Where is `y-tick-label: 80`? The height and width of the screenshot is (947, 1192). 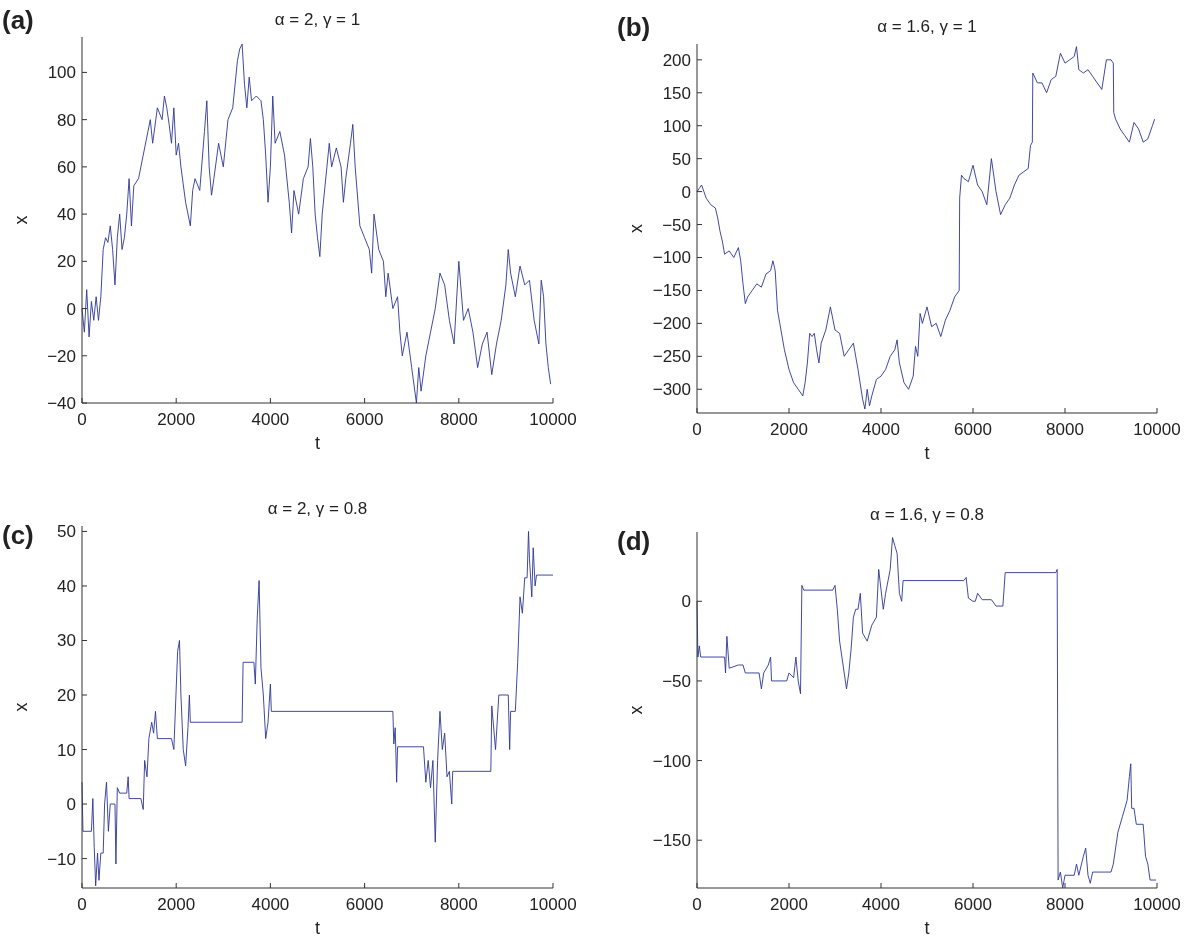 y-tick-label: 80 is located at coordinates (66, 120).